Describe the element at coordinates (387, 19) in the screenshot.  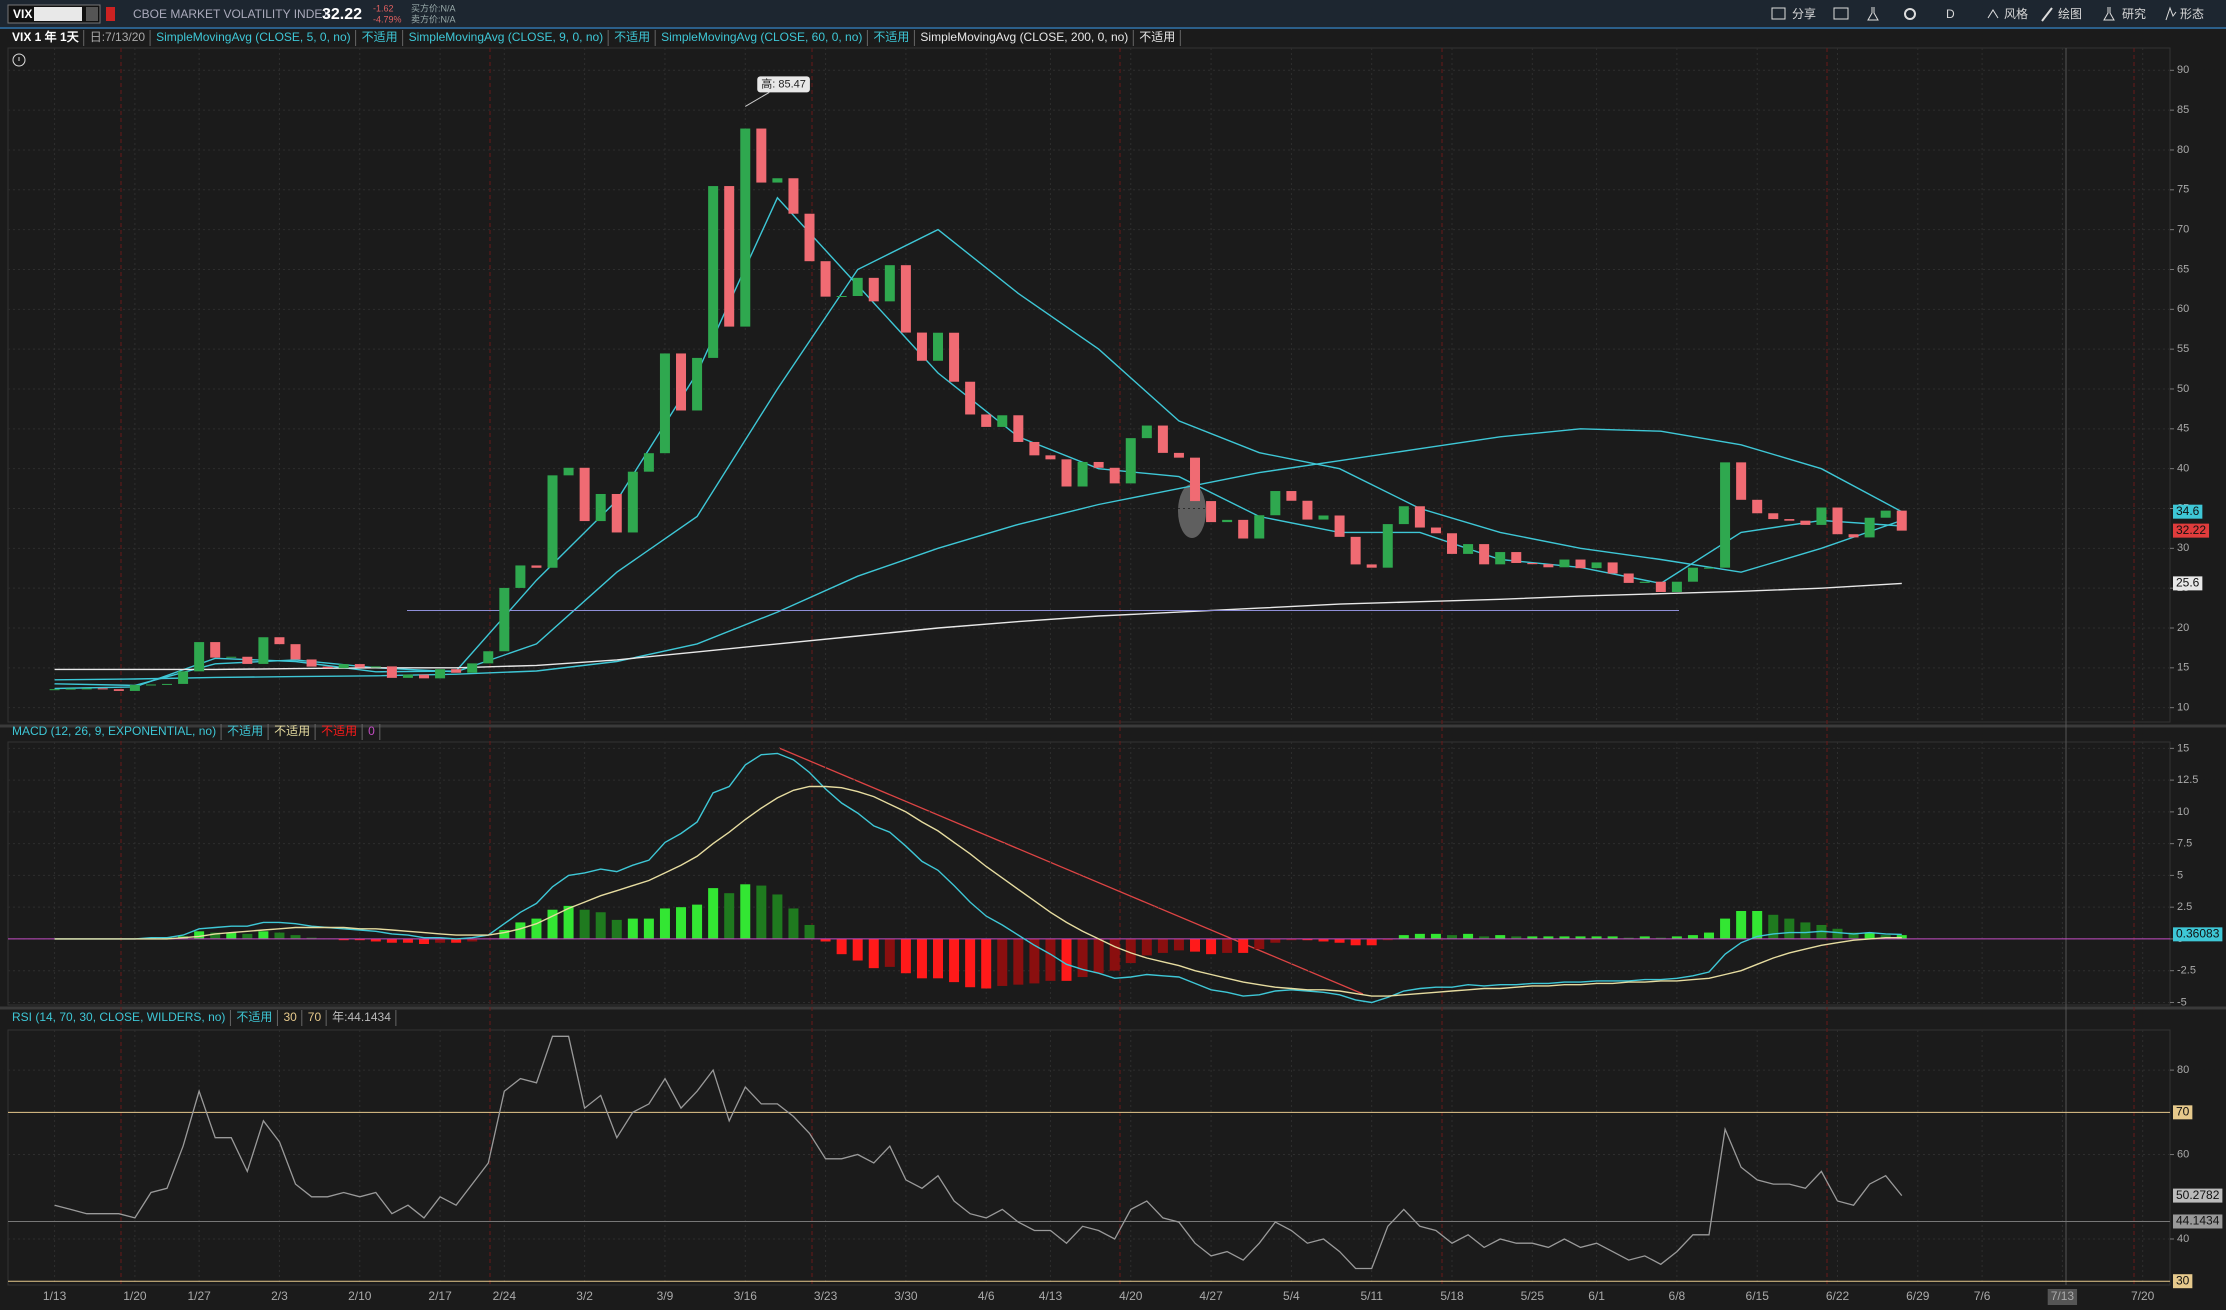
I see `change-pct: -4.79%` at that location.